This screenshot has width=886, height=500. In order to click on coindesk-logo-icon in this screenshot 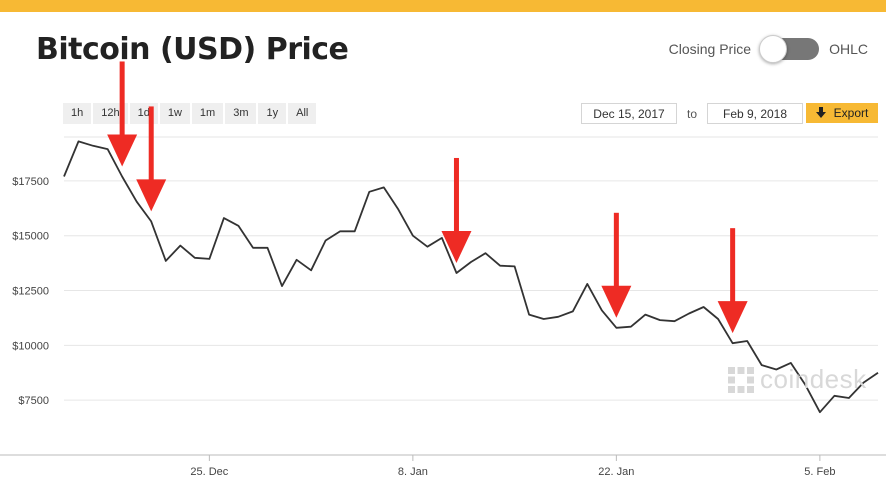, I will do `click(741, 379)`.